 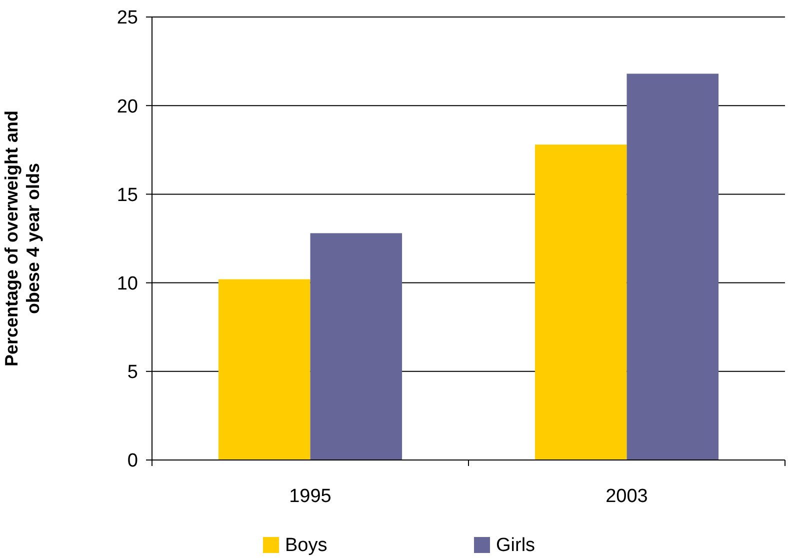 What do you see at coordinates (627, 496) in the screenshot?
I see `x-tick-label: 2003` at bounding box center [627, 496].